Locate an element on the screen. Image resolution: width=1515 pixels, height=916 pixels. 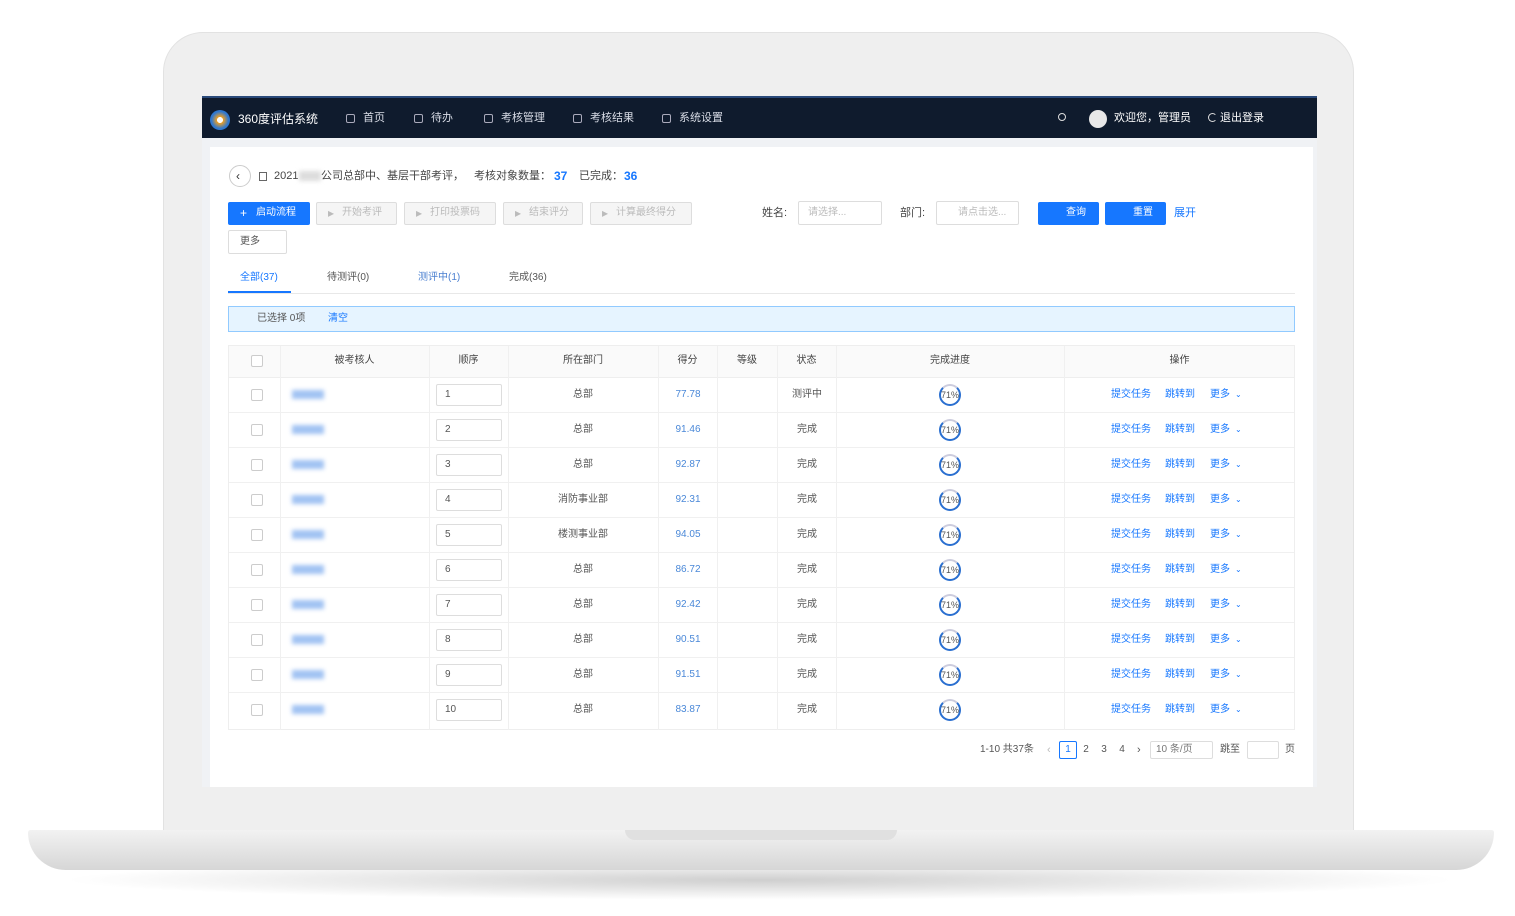
toolbar-button-label: 结束评分 is located at coordinates (549, 212).